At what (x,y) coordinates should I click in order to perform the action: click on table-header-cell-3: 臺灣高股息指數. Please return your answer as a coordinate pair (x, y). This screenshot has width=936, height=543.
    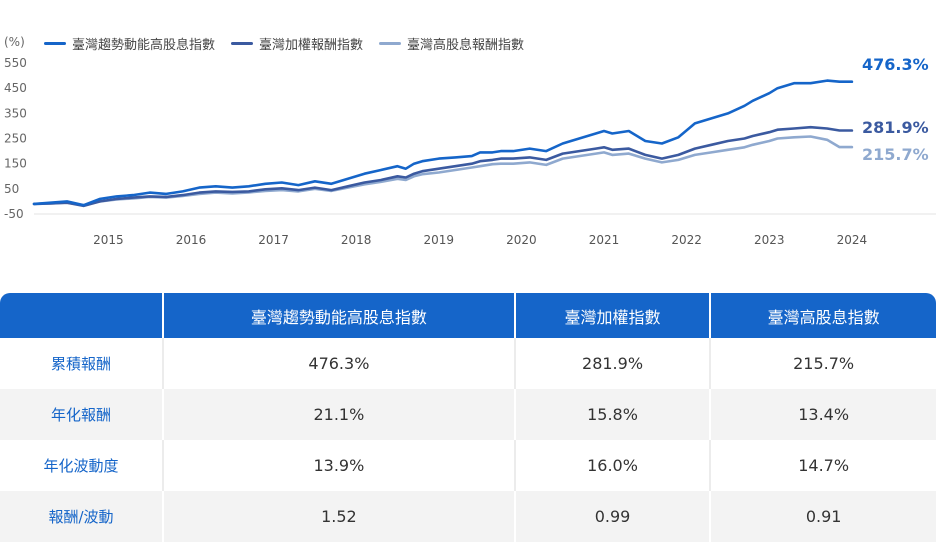
    Looking at the image, I should click on (822, 315).